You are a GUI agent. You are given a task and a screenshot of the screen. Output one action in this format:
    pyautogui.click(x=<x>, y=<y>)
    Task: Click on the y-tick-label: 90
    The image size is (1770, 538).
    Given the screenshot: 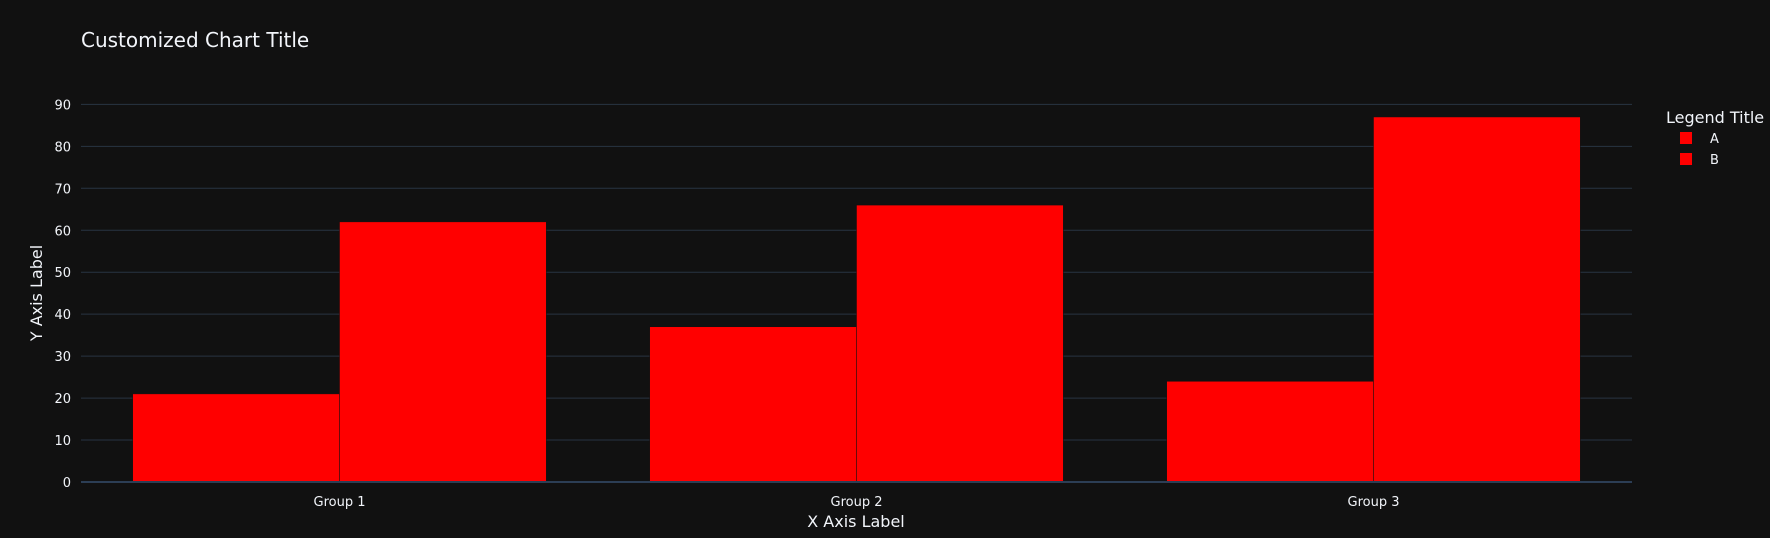 What is the action you would take?
    pyautogui.click(x=62, y=105)
    